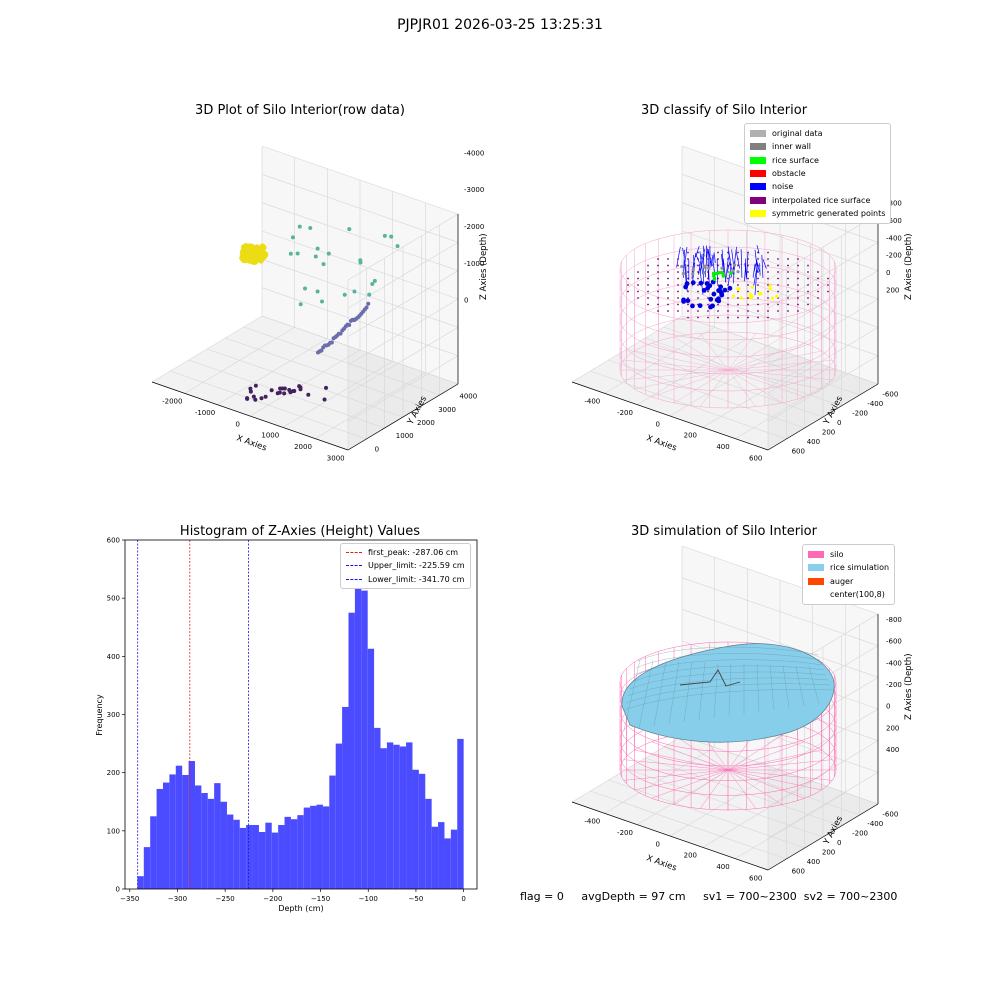 Image resolution: width=1000 pixels, height=1000 pixels. Describe the element at coordinates (755, 878) in the screenshot. I see `tick-label: 600` at that location.